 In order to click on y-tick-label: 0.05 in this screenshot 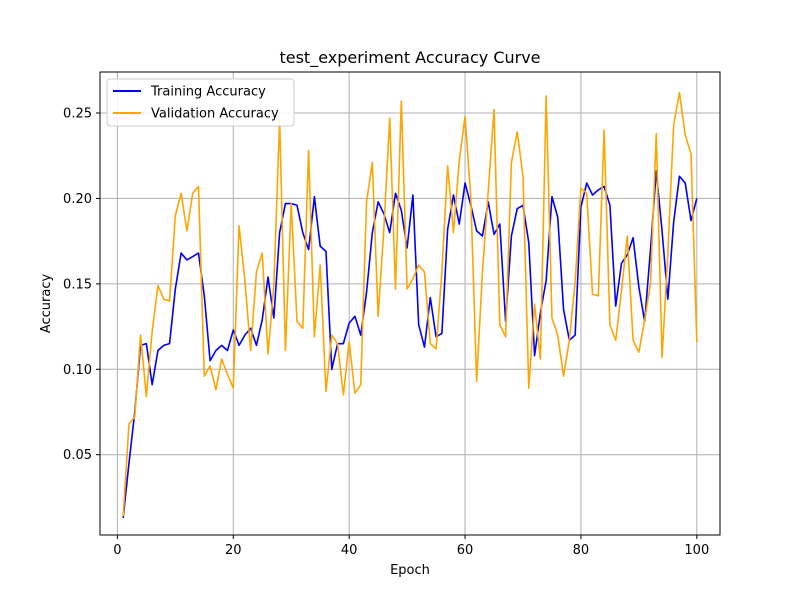, I will do `click(77, 455)`.